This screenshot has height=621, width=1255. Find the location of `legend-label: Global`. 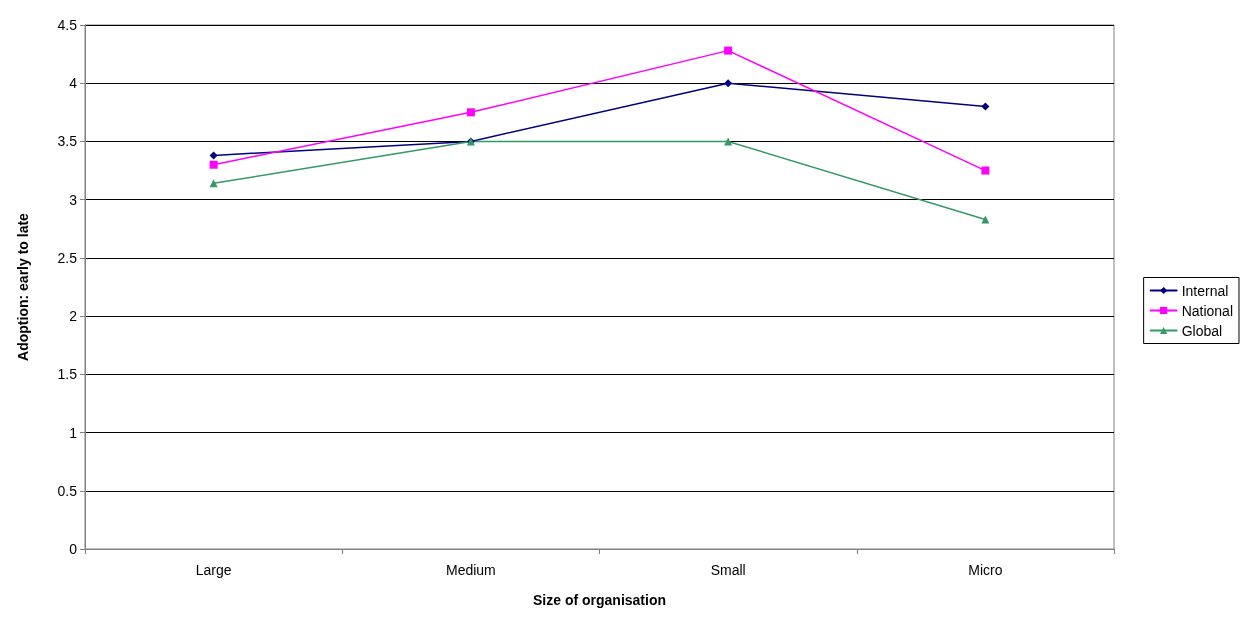

legend-label: Global is located at coordinates (1202, 330).